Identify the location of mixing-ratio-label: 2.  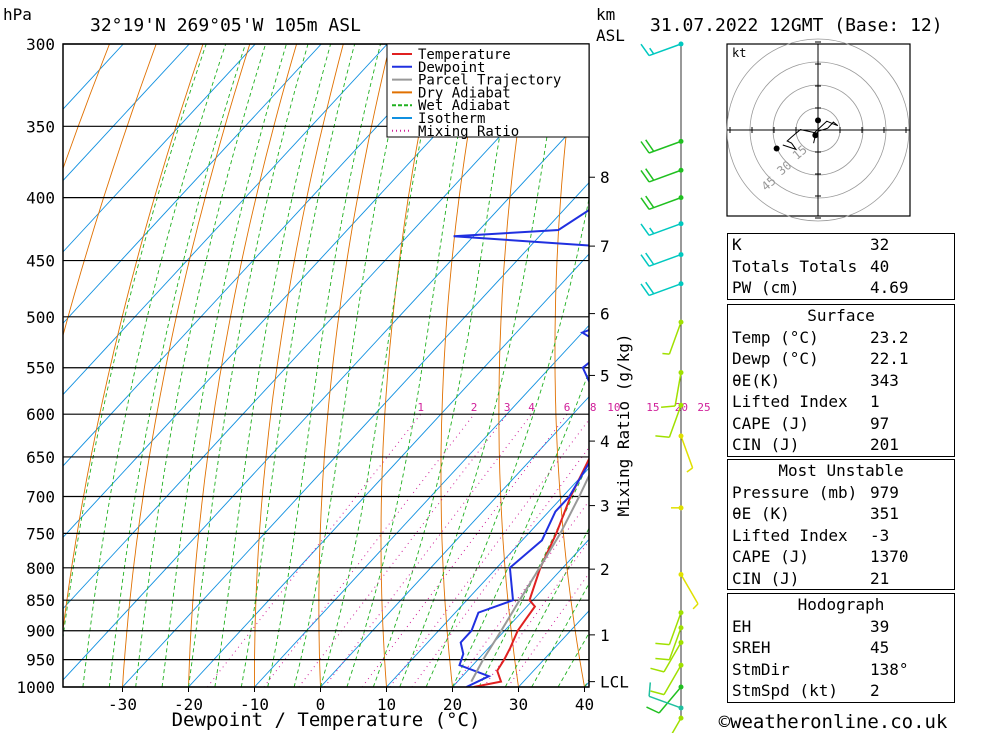
(474, 407).